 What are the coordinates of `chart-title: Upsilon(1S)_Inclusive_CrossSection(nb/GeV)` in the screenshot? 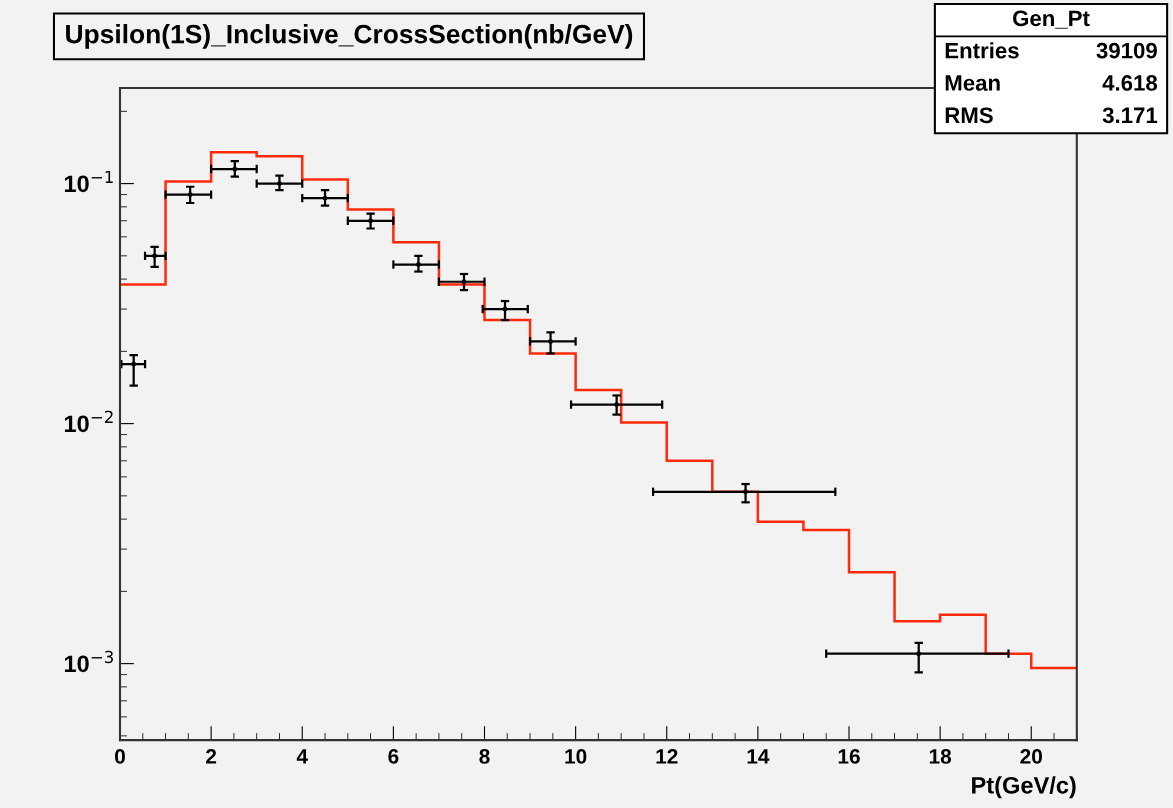 It's located at (349, 36).